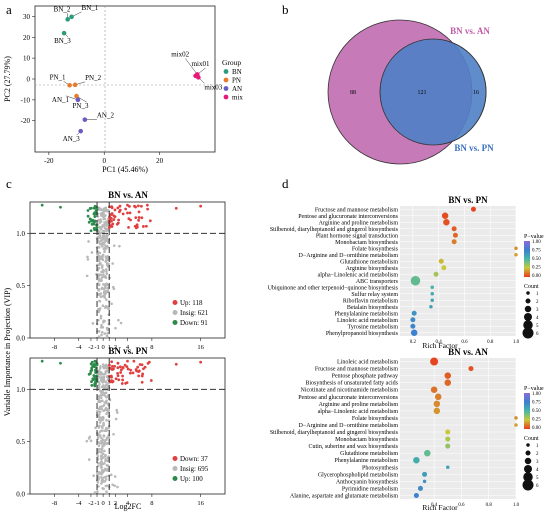 This screenshot has width=550, height=519. I want to click on volcano-y-tick-label: 1.0, so click(20, 390).